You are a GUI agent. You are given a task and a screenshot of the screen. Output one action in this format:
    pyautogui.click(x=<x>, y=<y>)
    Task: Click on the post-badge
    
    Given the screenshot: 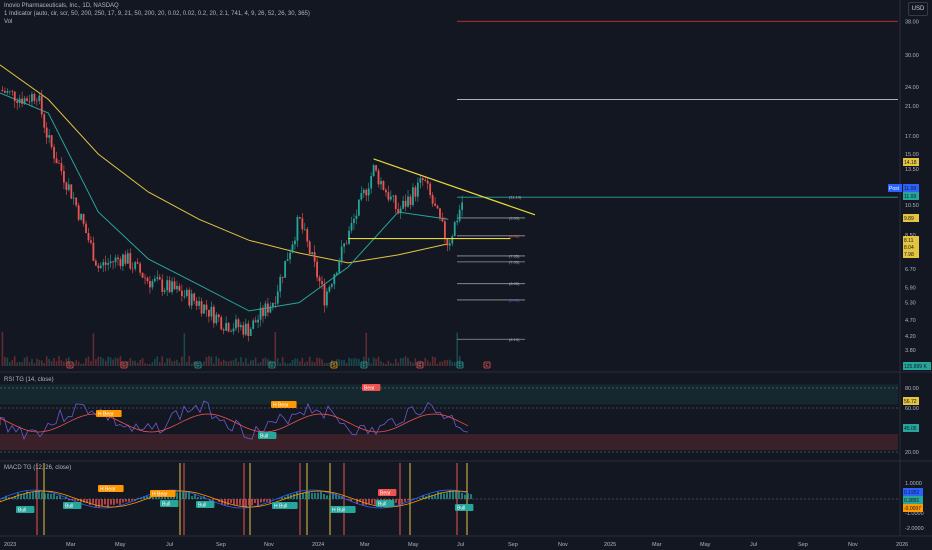 What is the action you would take?
    pyautogui.click(x=895, y=188)
    